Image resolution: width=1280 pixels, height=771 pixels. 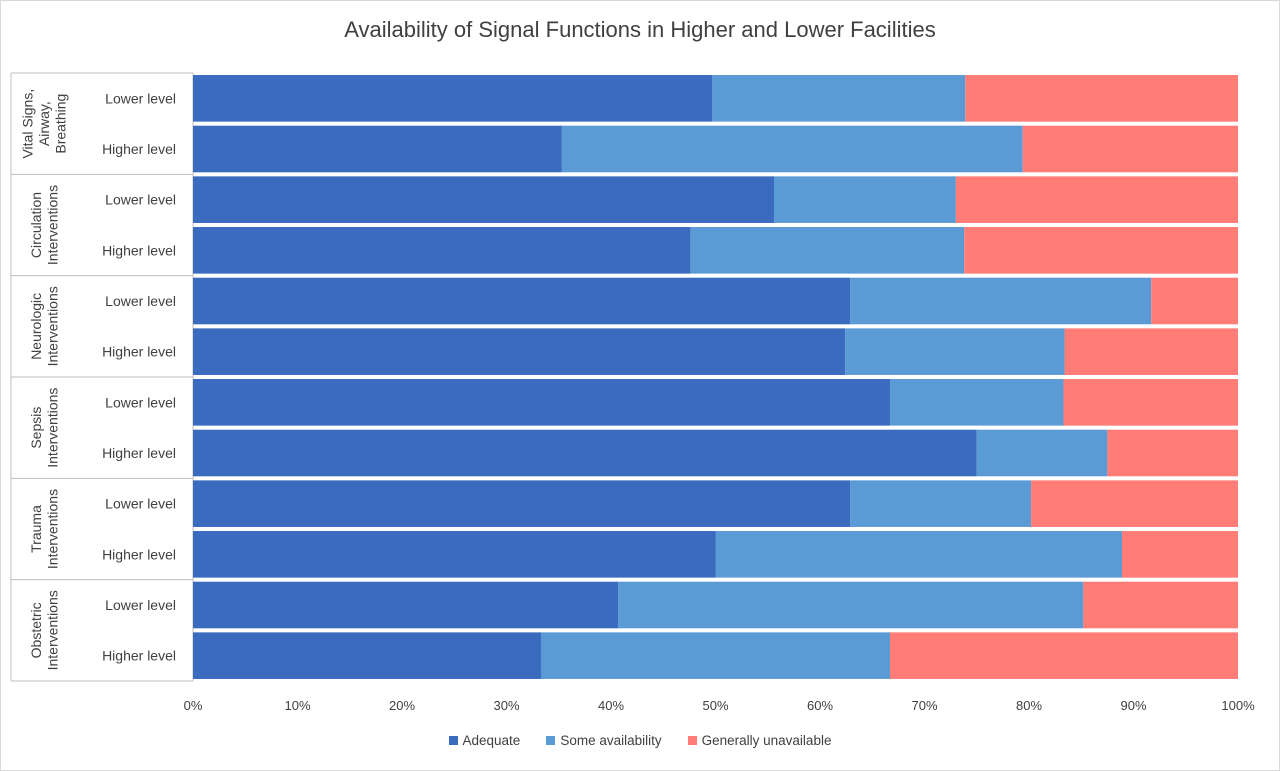 What do you see at coordinates (36, 326) in the screenshot?
I see `group-label-line: Neurologic` at bounding box center [36, 326].